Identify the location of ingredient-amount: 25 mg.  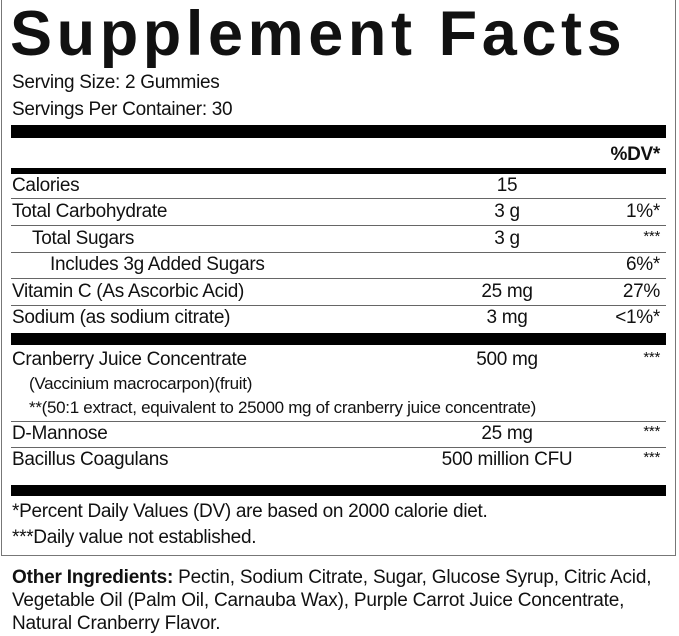
(507, 433).